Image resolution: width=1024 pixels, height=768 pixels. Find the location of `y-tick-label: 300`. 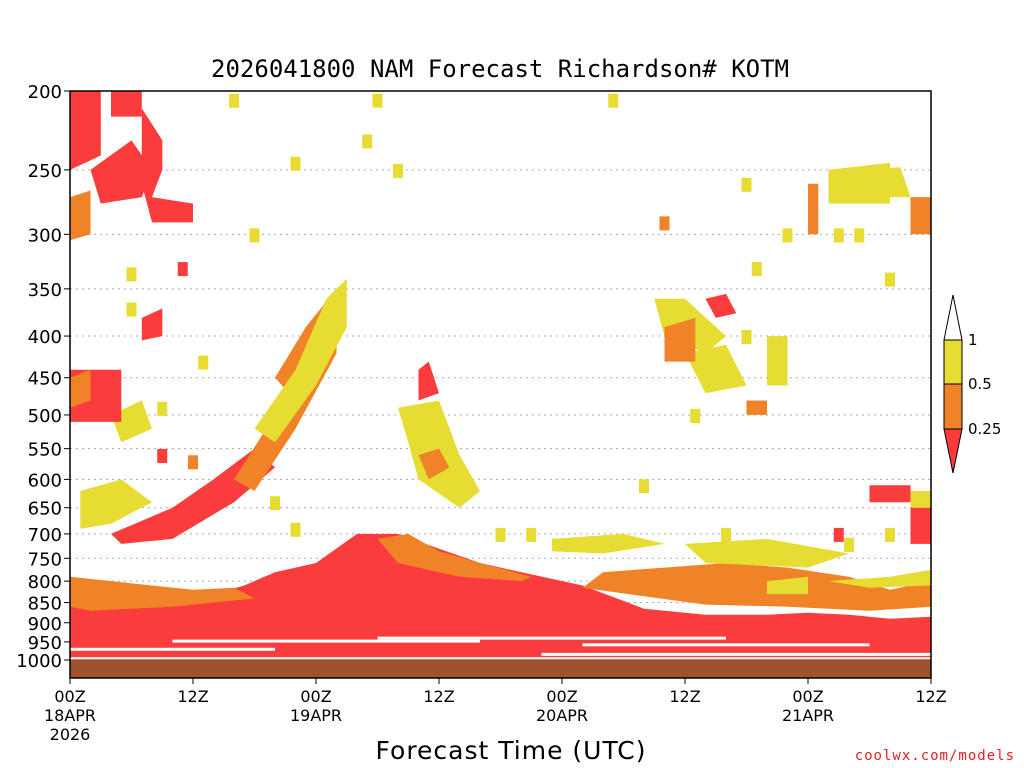

y-tick-label: 300 is located at coordinates (45, 235).